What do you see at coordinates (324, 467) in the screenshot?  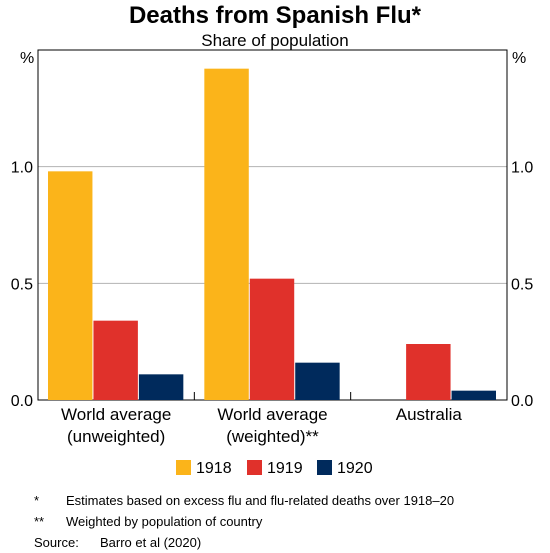 I see `legend-swatch-1920` at bounding box center [324, 467].